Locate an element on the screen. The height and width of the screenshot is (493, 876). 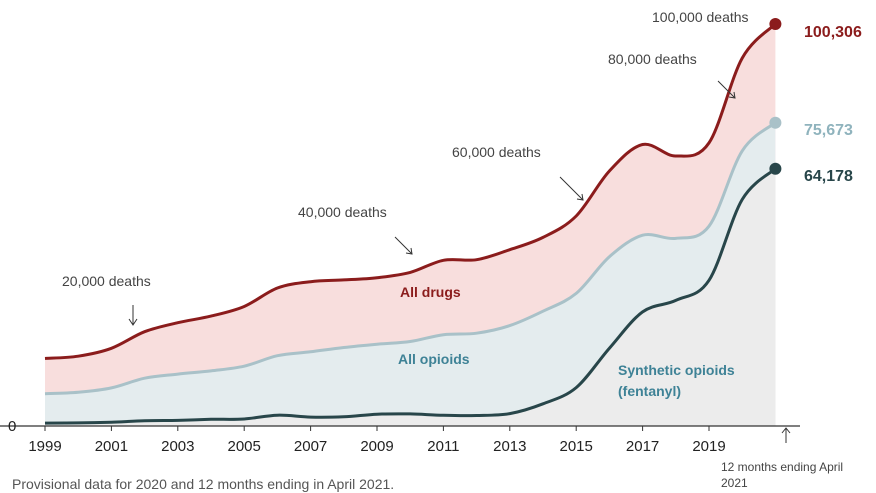
end-marker-all-opioids is located at coordinates (775, 122).